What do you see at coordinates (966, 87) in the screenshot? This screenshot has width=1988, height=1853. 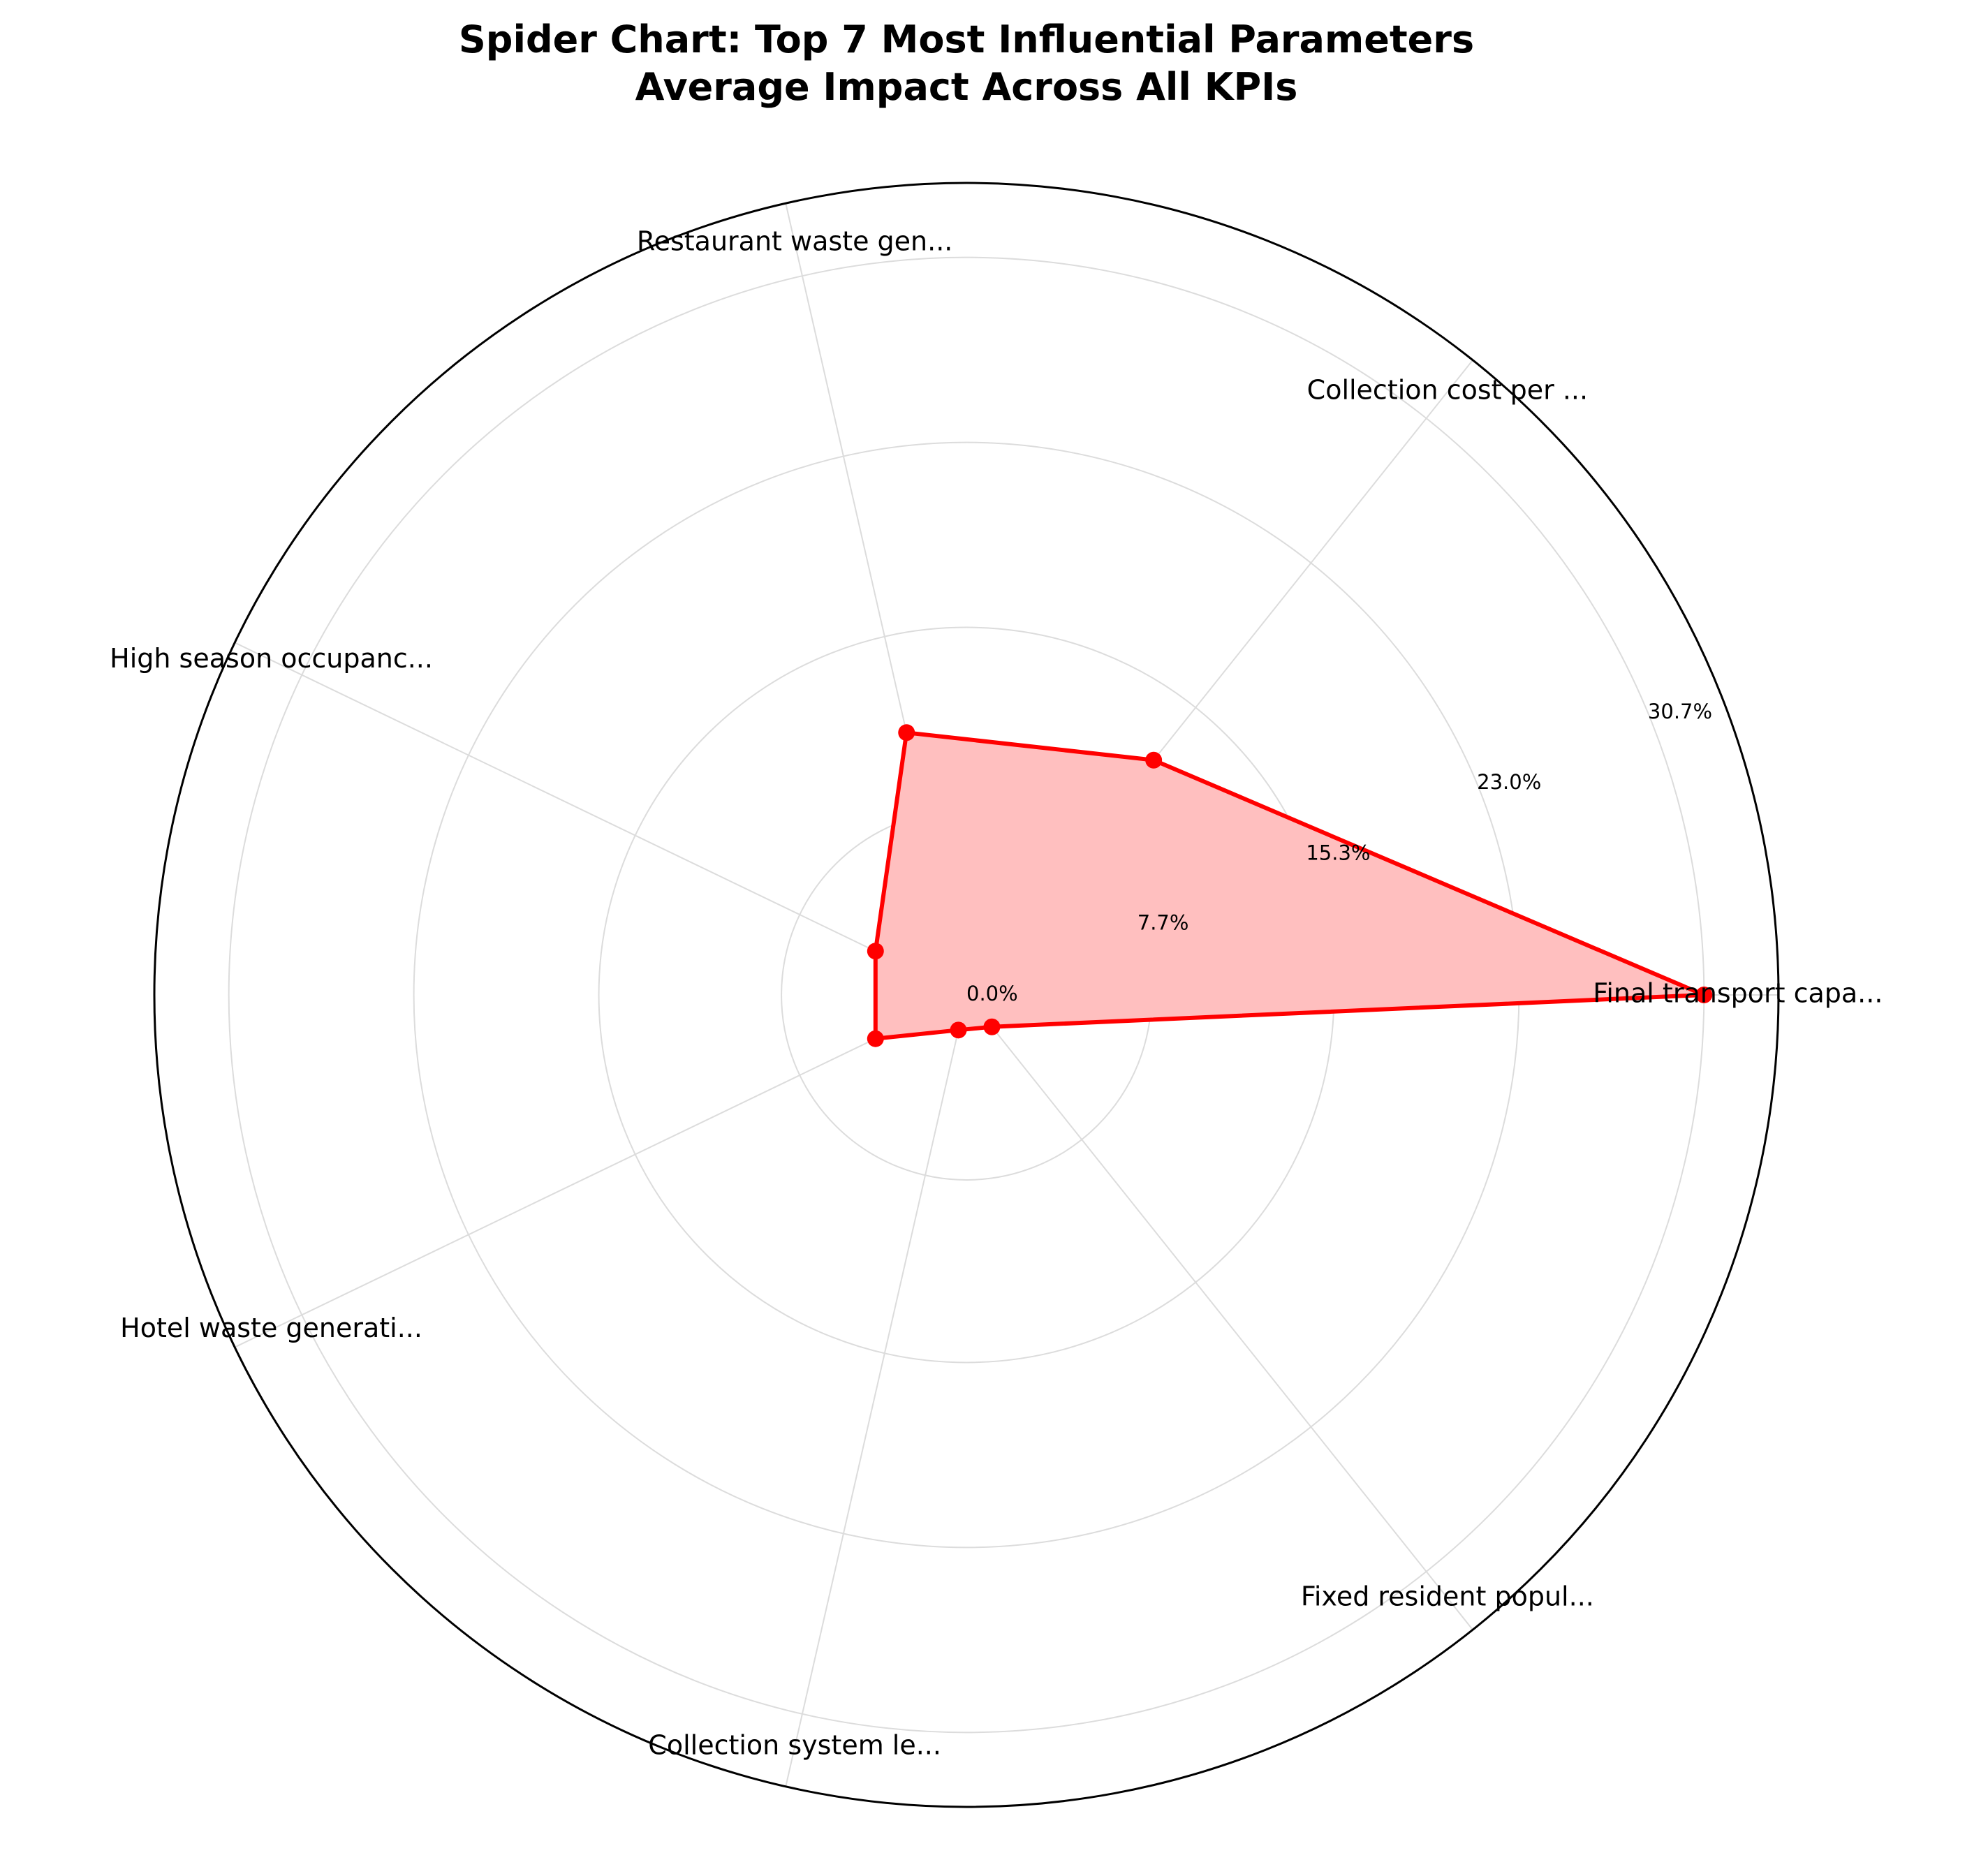 I see `chart-title-line-2: Average Impact Across All KPIs` at bounding box center [966, 87].